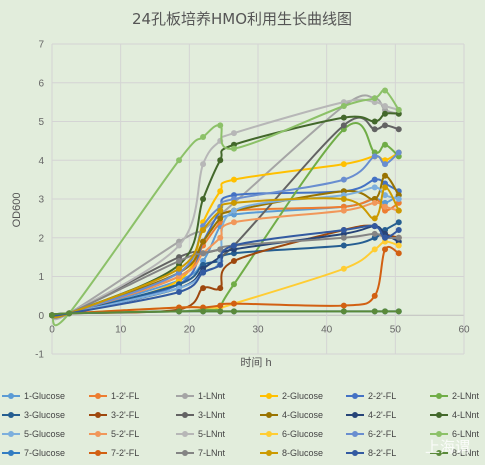  What do you see at coordinates (447, 447) in the screenshot?
I see `watermark: 上海谓` at bounding box center [447, 447].